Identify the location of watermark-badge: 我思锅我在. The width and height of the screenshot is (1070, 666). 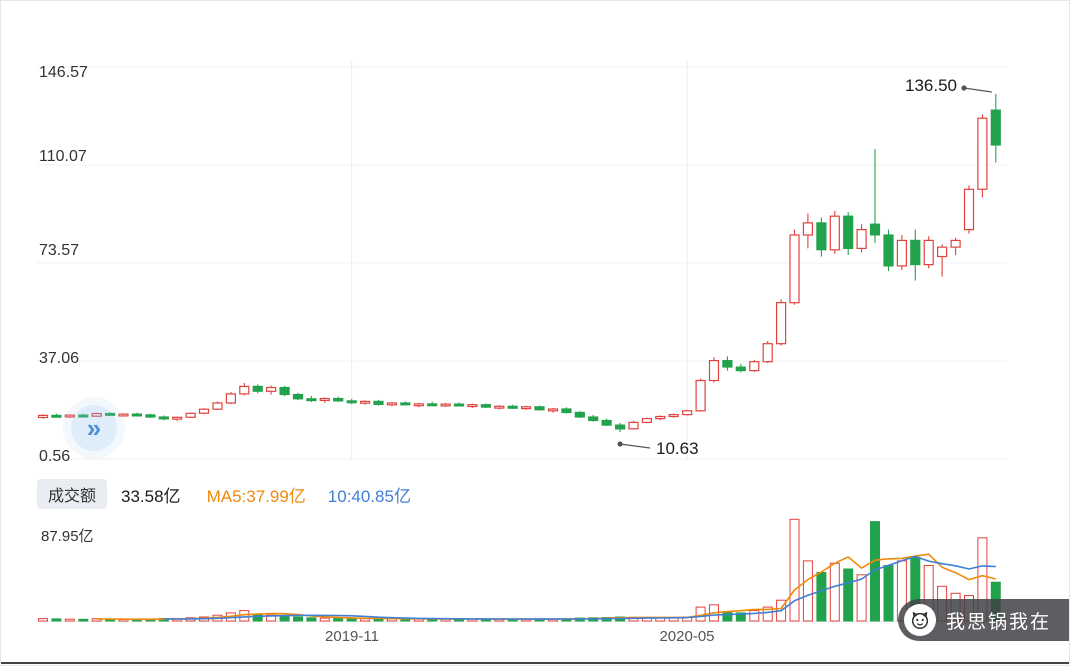
(983, 620).